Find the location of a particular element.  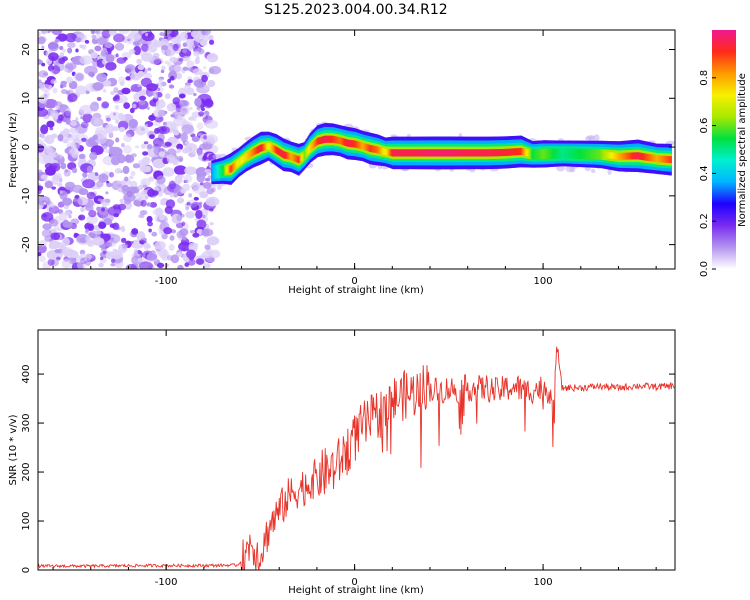

spectrogram-y-tick-label: 0 is located at coordinates (26, 147).